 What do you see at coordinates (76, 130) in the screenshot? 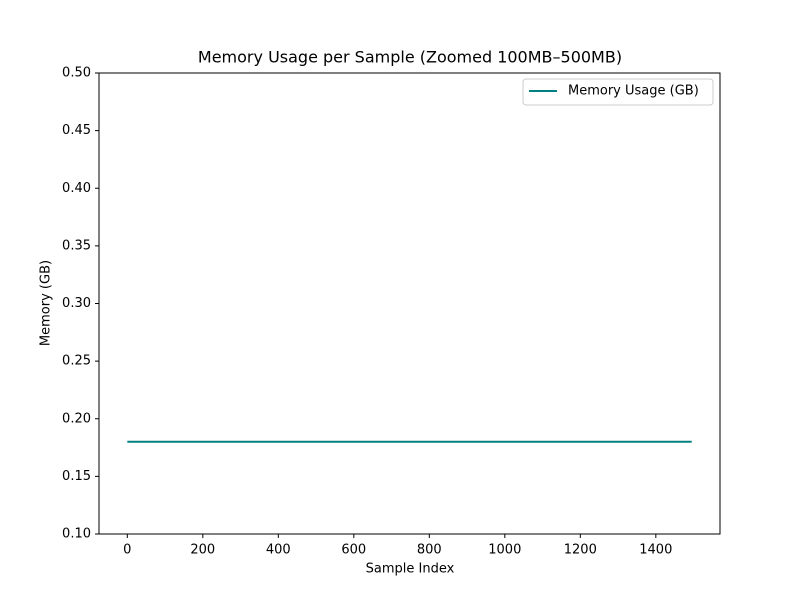
I see `y-tick-label: 0.45` at bounding box center [76, 130].